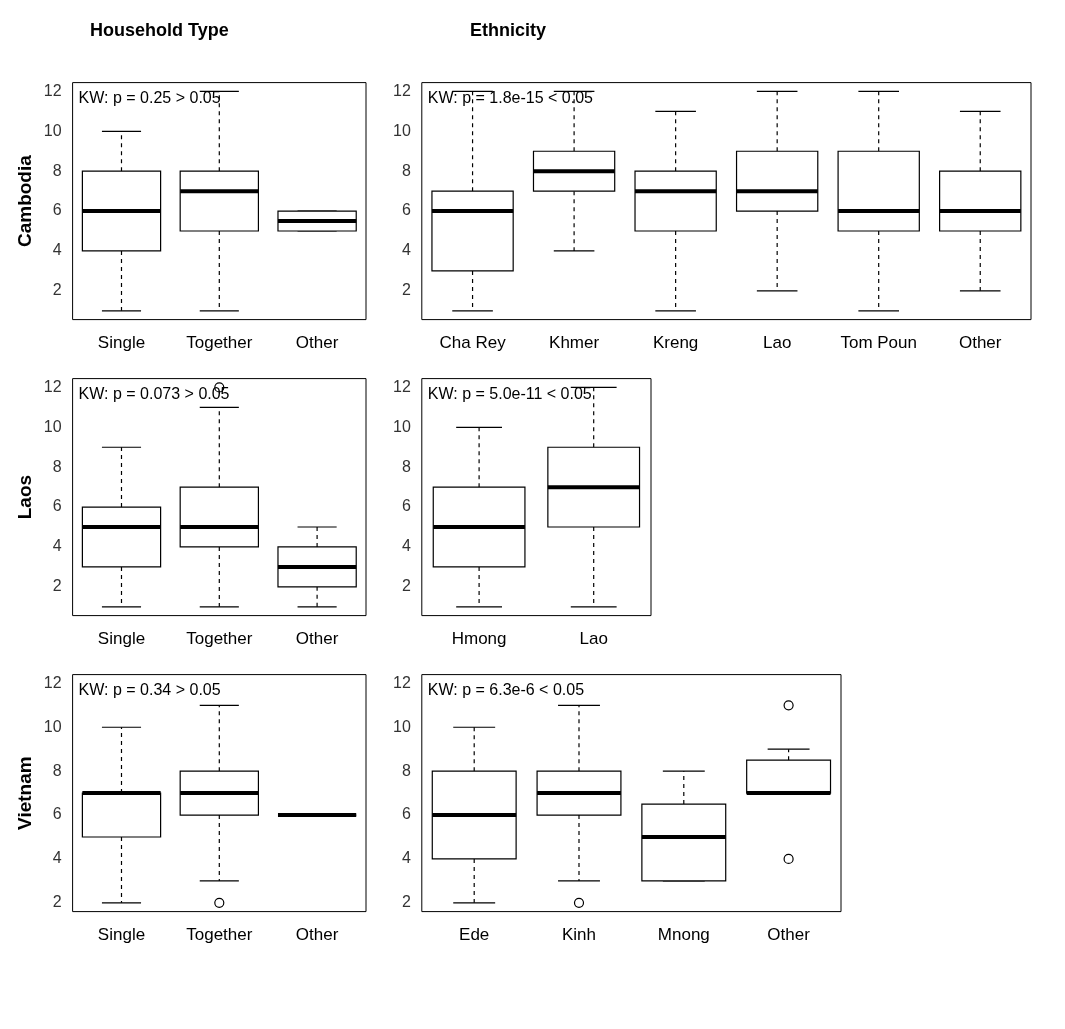 This screenshot has width=1065, height=1029. What do you see at coordinates (24, 497) in the screenshot?
I see `y-axis-title: Laos` at bounding box center [24, 497].